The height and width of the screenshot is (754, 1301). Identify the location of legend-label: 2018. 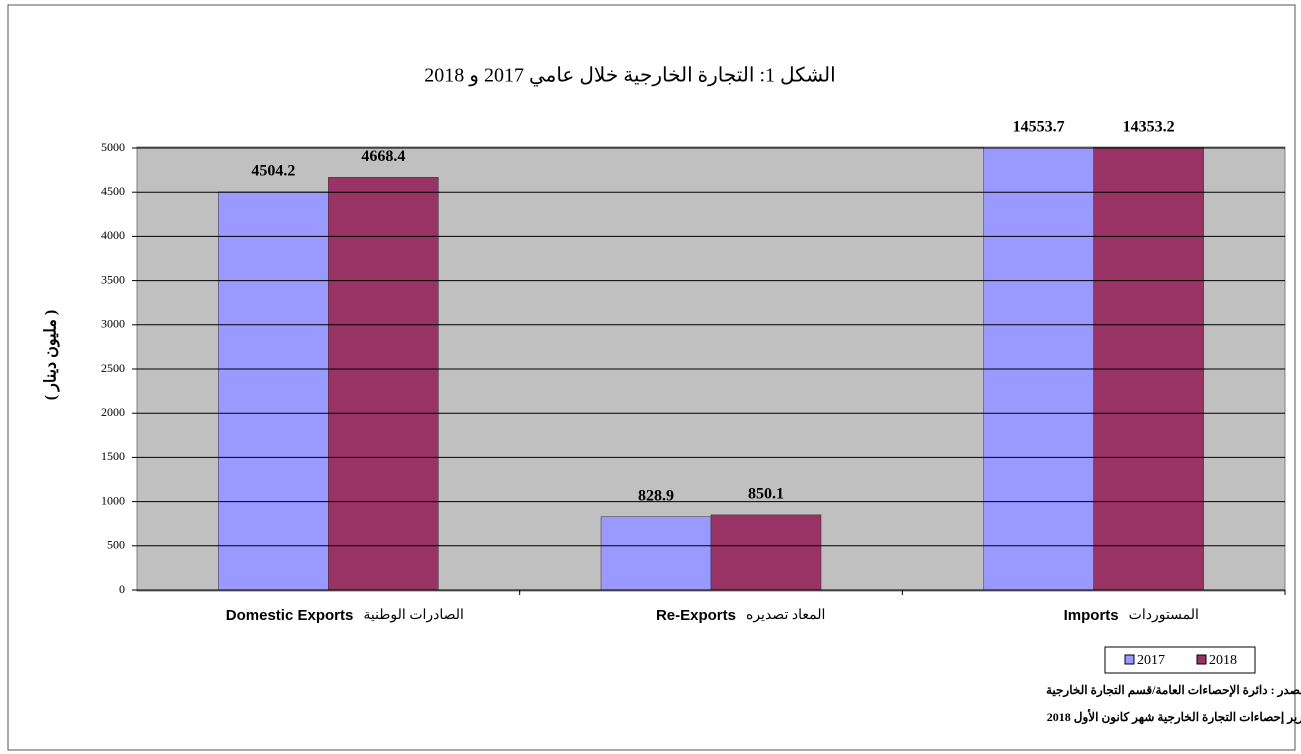
(1223, 660).